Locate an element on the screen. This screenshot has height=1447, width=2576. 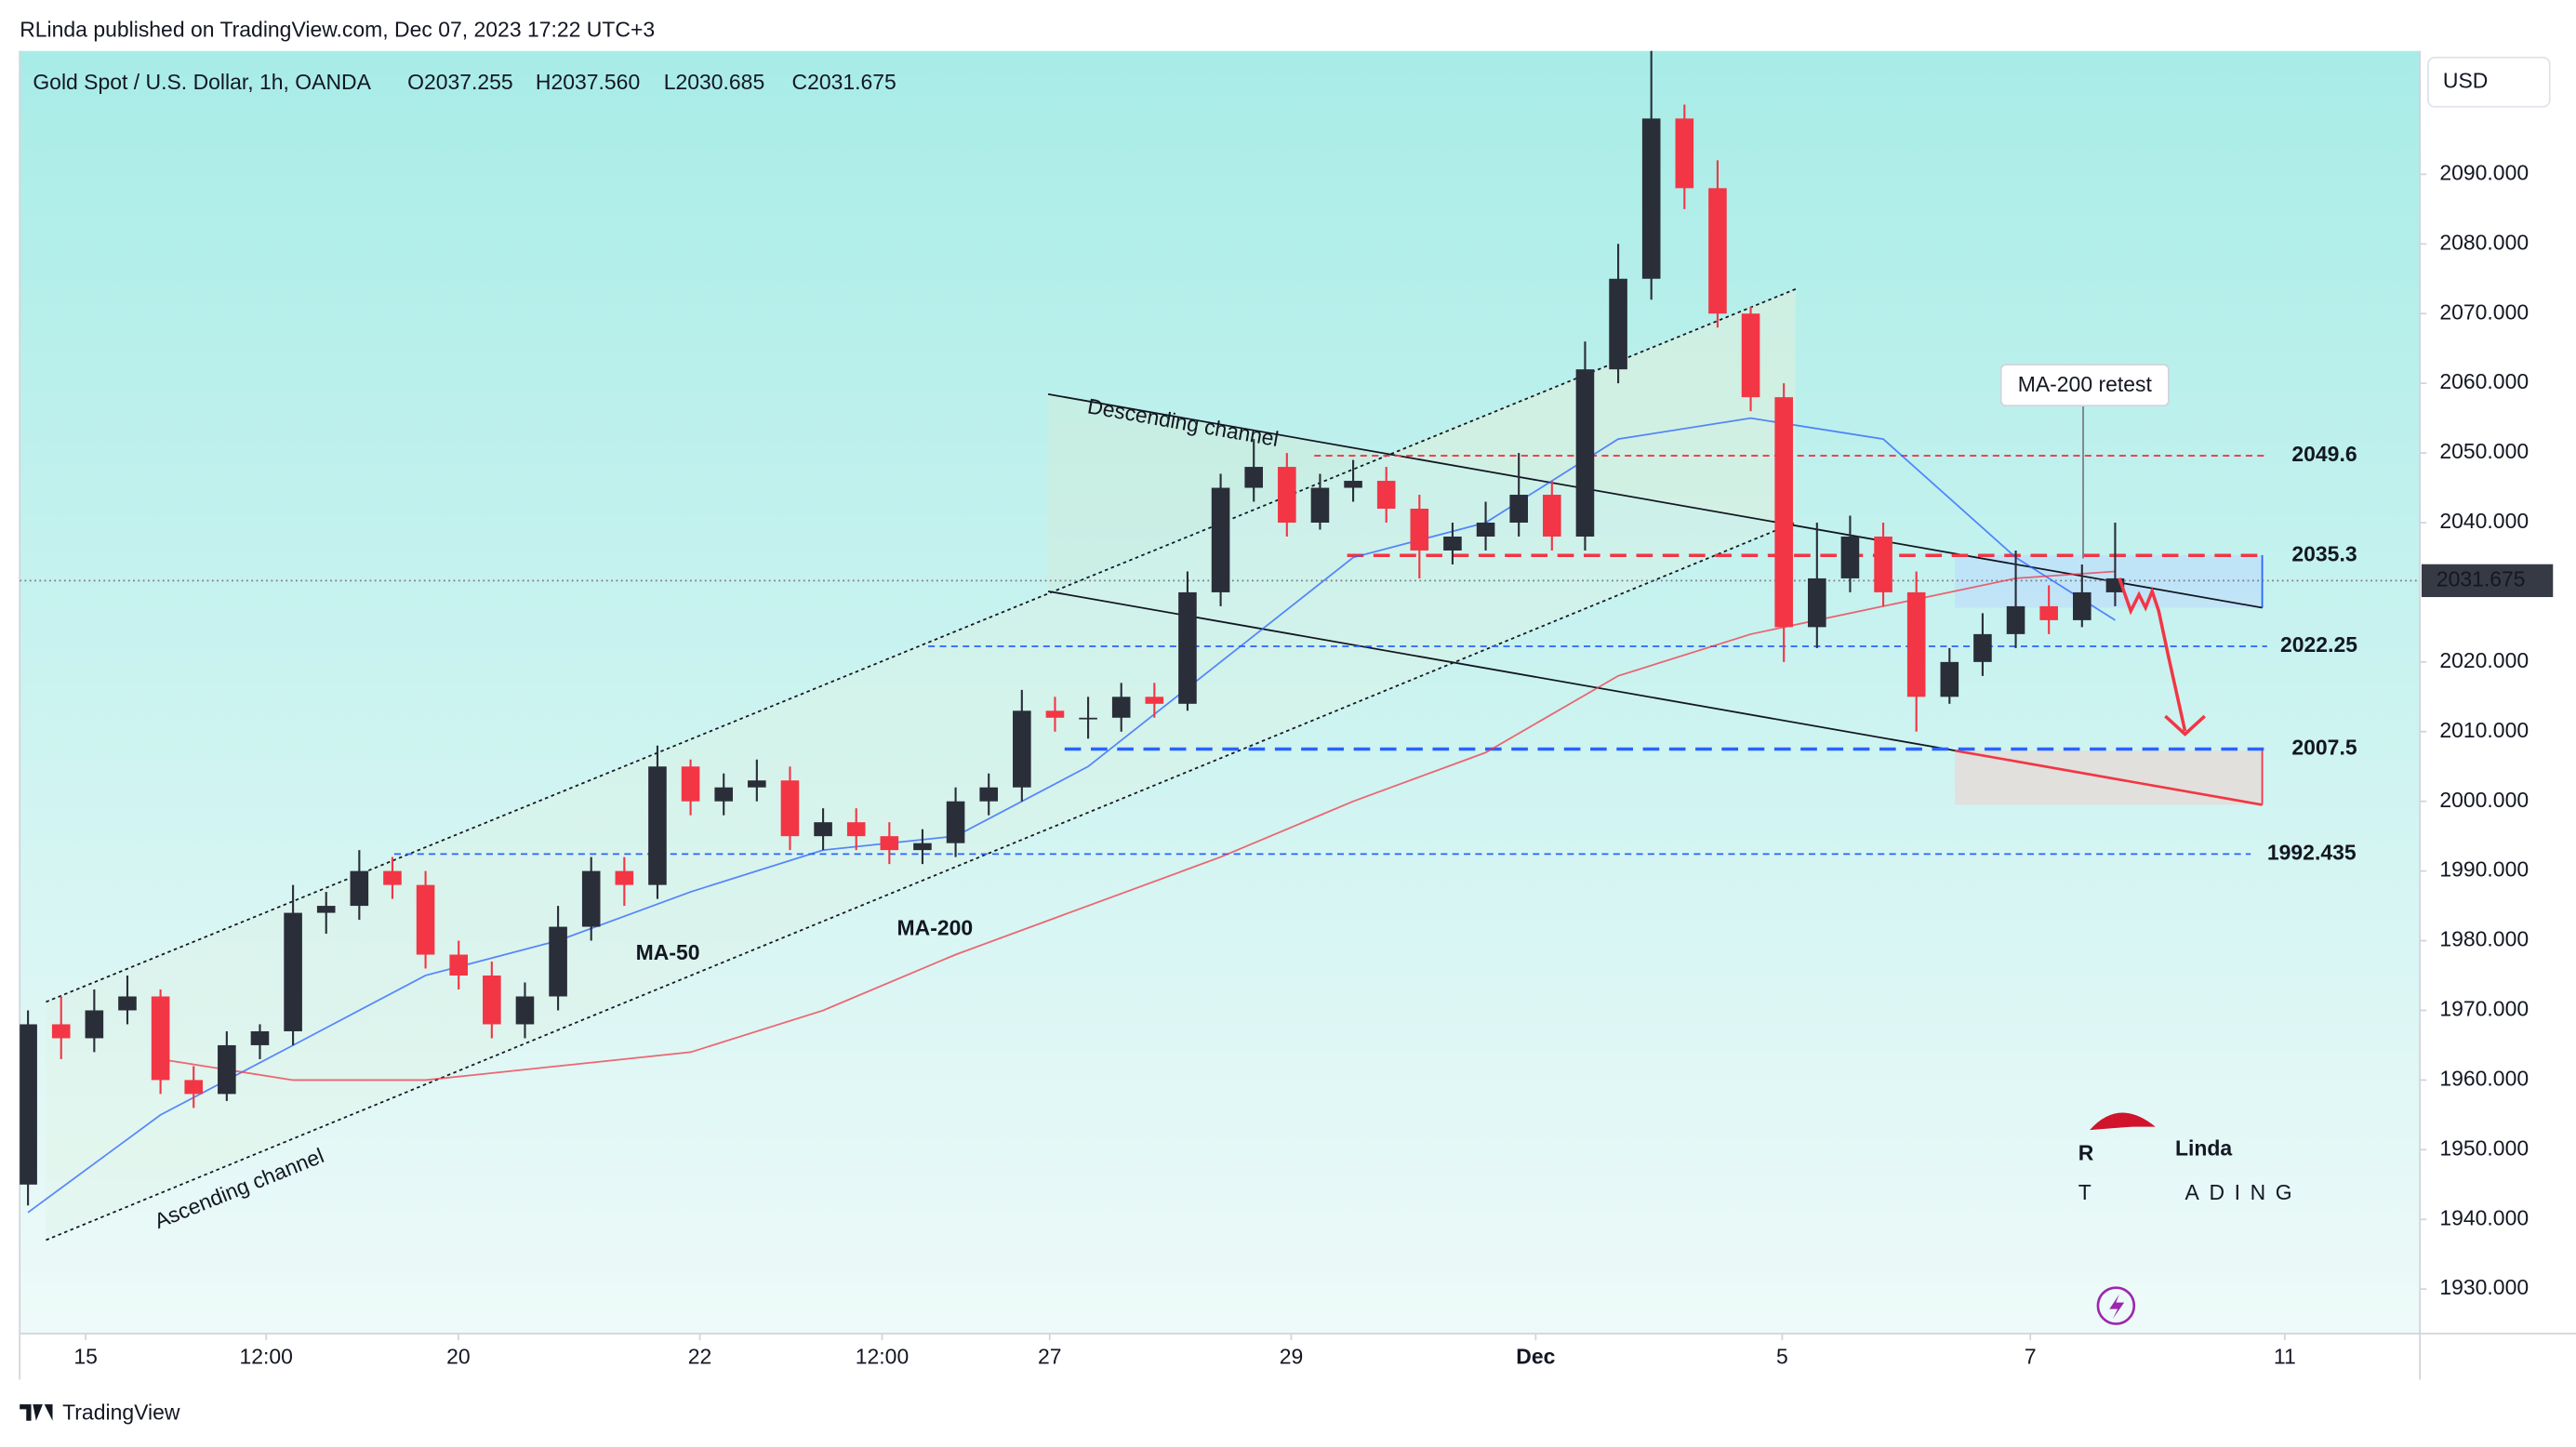
y-tick-label: 2050.000 is located at coordinates (2484, 451).